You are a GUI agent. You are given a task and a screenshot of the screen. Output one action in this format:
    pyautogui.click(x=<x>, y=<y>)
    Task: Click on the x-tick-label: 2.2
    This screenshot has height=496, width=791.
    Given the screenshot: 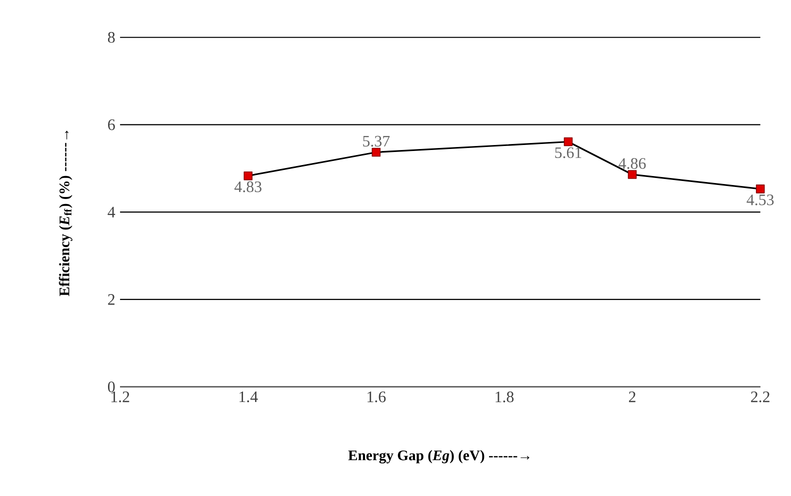 What is the action you would take?
    pyautogui.click(x=760, y=396)
    